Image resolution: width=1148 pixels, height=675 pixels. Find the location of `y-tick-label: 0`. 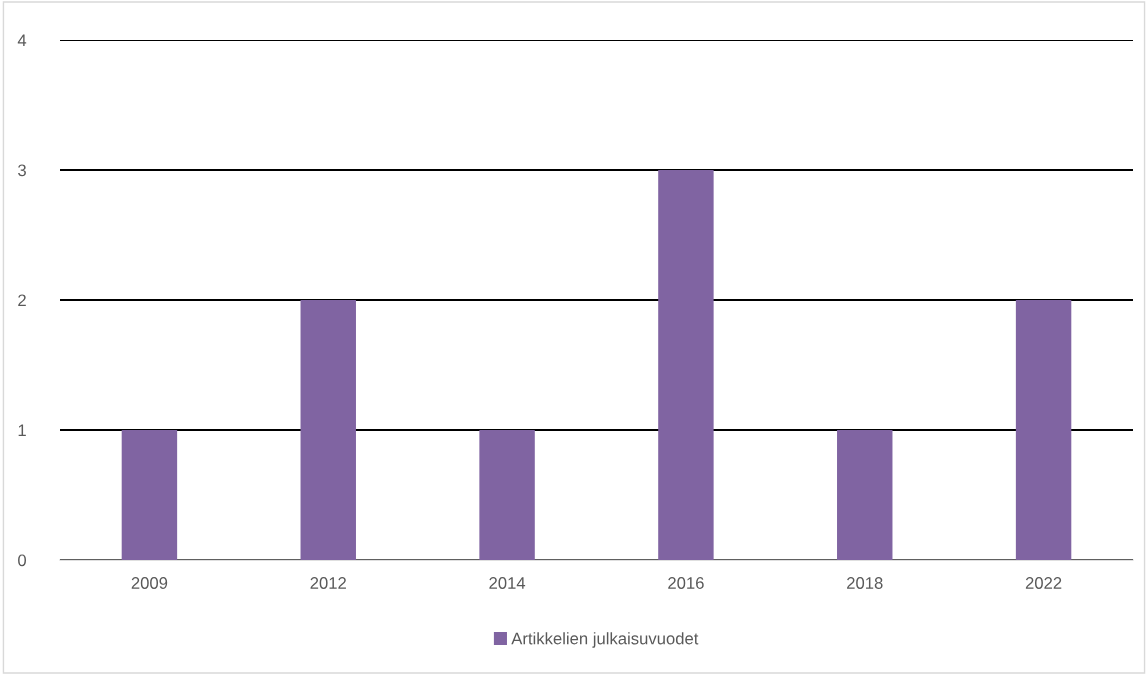

y-tick-label: 0 is located at coordinates (22, 560).